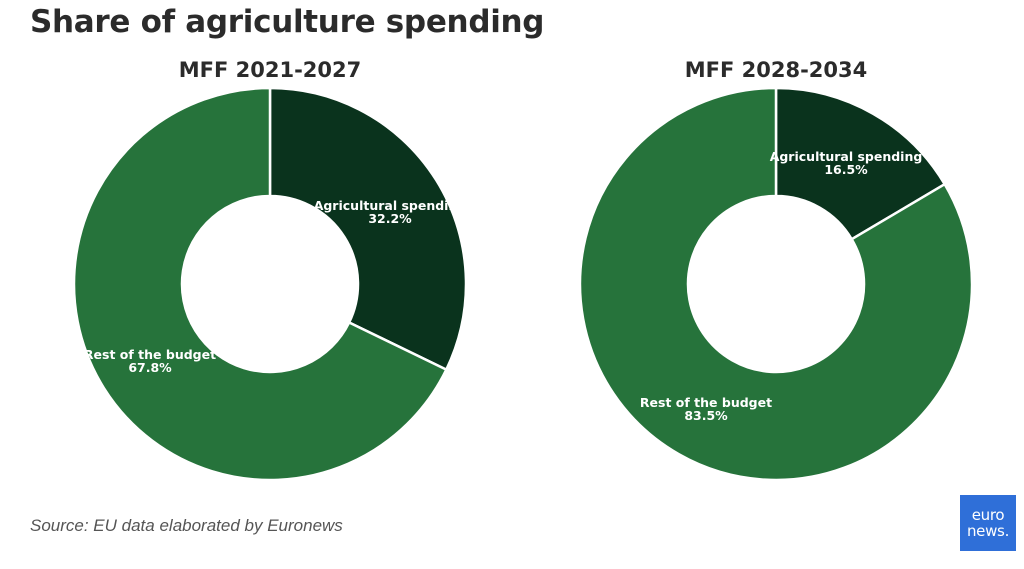 Image resolution: width=1024 pixels, height=569 pixels. What do you see at coordinates (270, 70) in the screenshot?
I see `chart-title-mff-2021-2027: MFF 2021-2027` at bounding box center [270, 70].